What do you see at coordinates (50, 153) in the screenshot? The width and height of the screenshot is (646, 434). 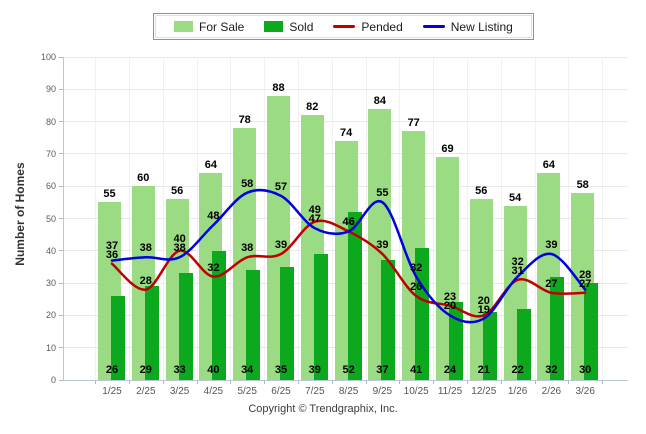 I see `y-tick-label: 70` at bounding box center [50, 153].